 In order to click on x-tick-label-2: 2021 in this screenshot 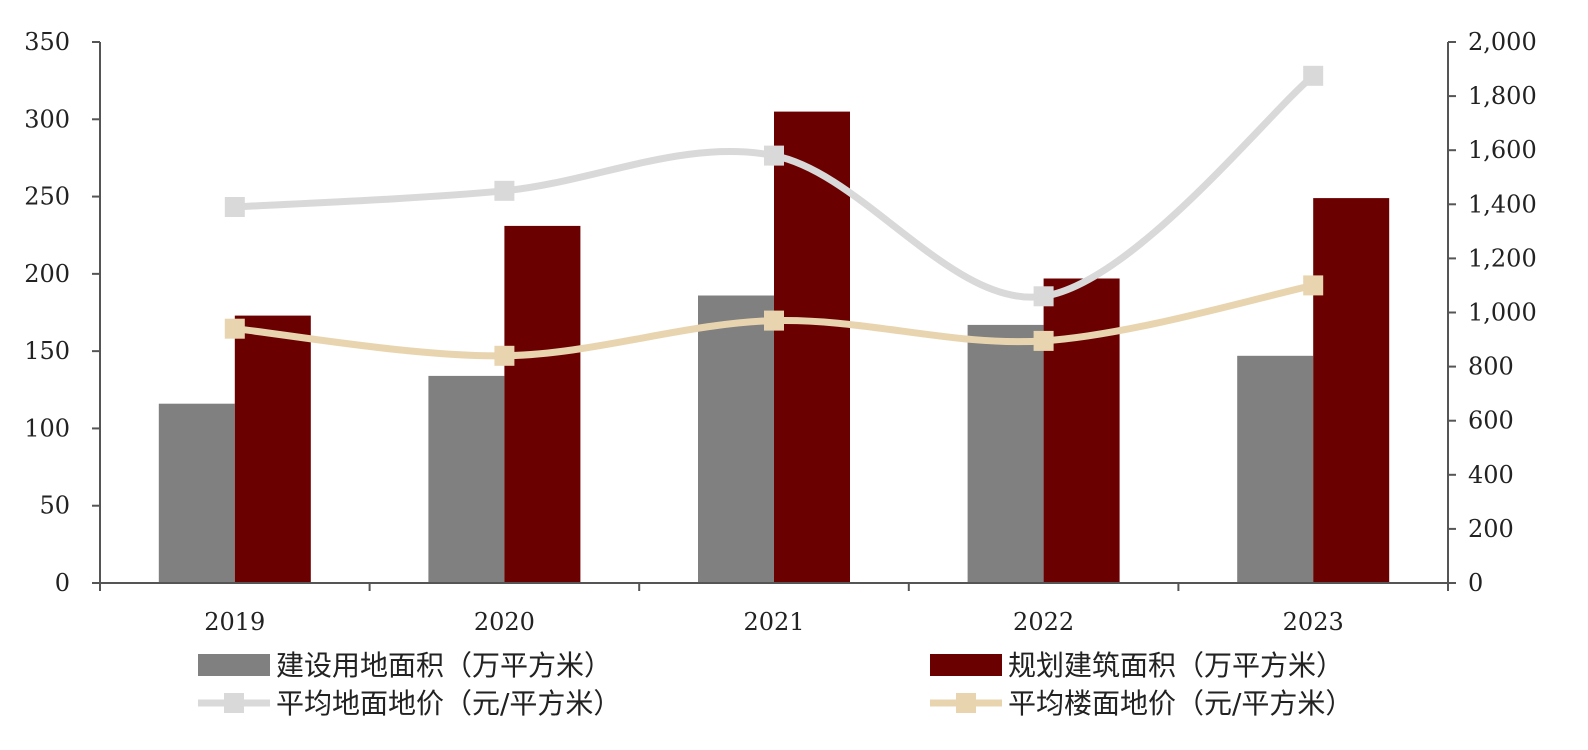, I will do `click(773, 622)`.